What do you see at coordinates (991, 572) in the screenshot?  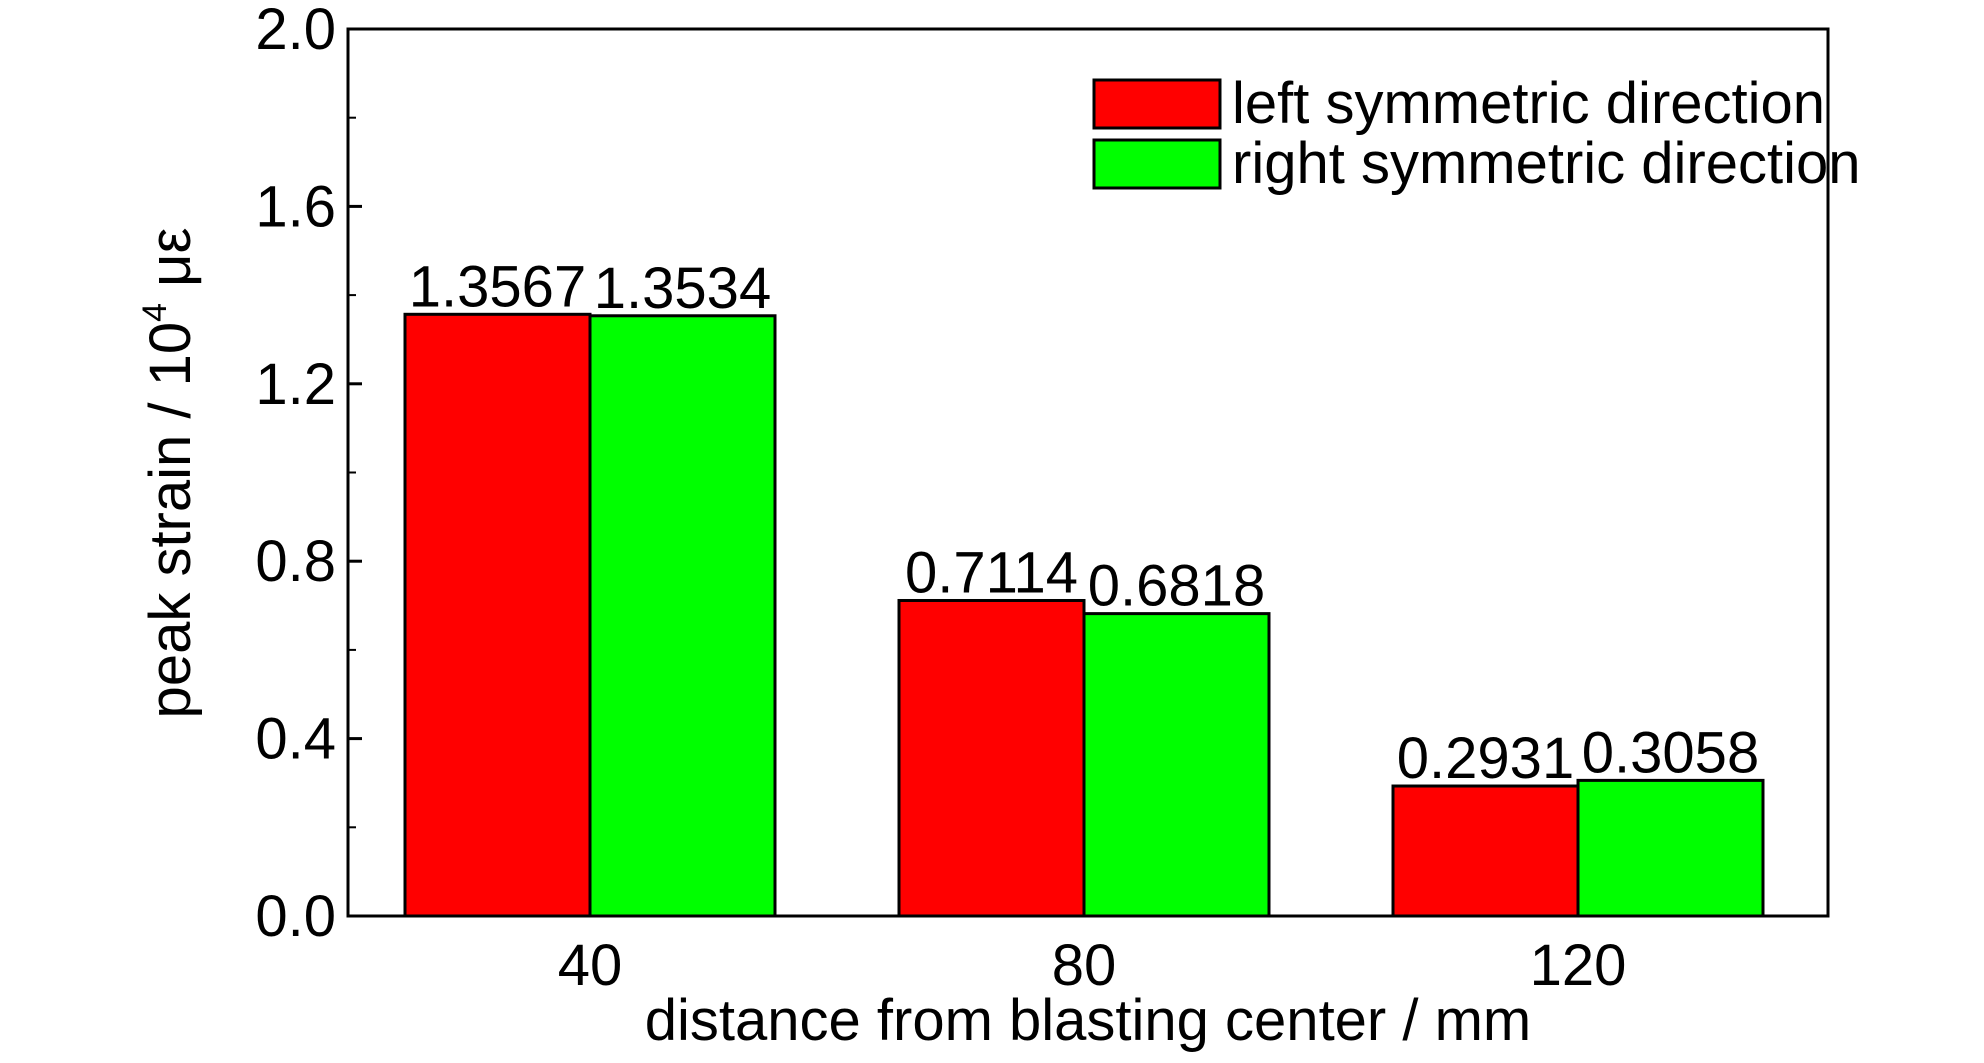 I see `bar-value-label-80-series-1: 0.7114` at bounding box center [991, 572].